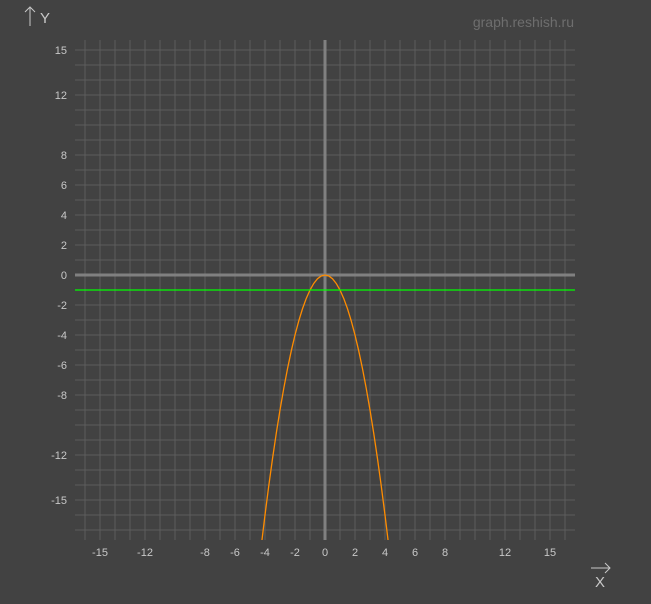 This screenshot has width=651, height=604. What do you see at coordinates (355, 553) in the screenshot?
I see `x-tick-label: 2` at bounding box center [355, 553].